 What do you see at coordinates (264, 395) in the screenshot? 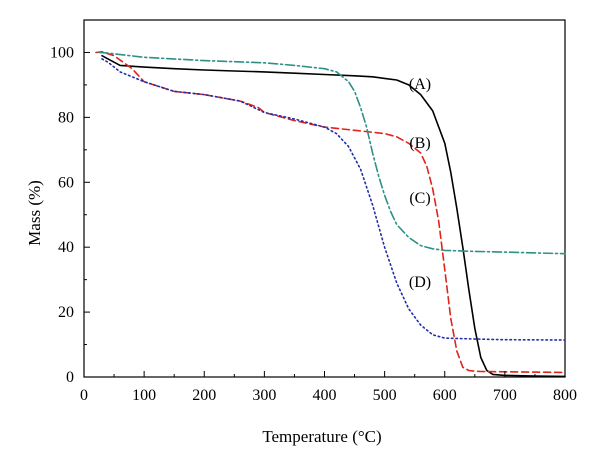
I see `x-tick-label: 300` at bounding box center [264, 395].